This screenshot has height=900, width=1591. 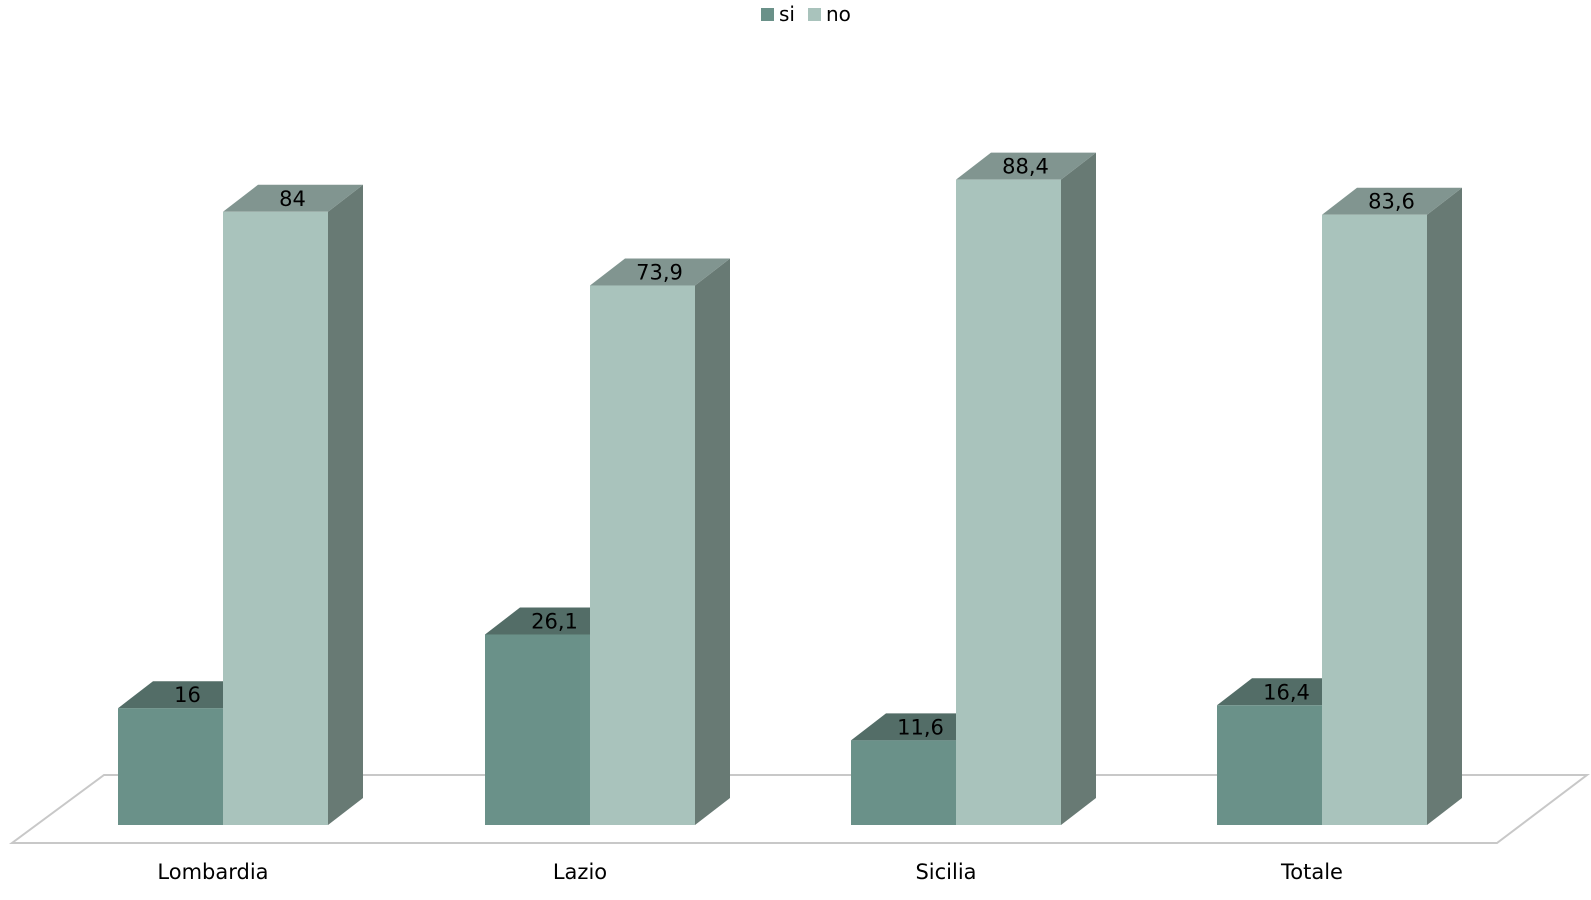 I want to click on legend-swatch-si, so click(x=767, y=14).